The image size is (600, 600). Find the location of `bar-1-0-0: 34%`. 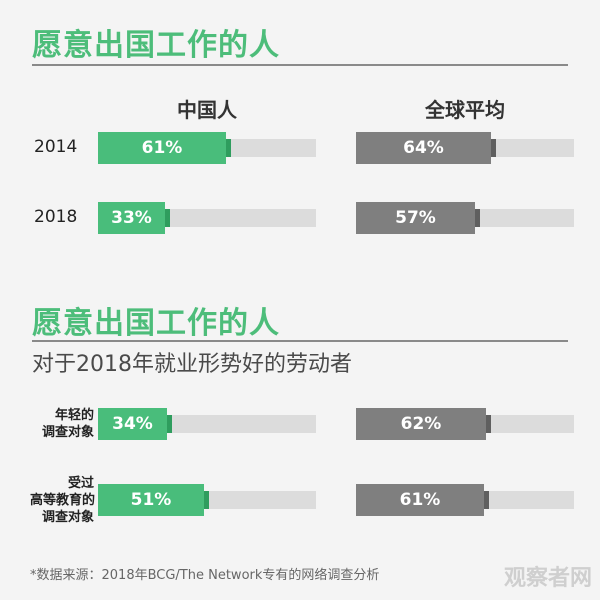

bar-1-0-0: 34% is located at coordinates (135, 424).